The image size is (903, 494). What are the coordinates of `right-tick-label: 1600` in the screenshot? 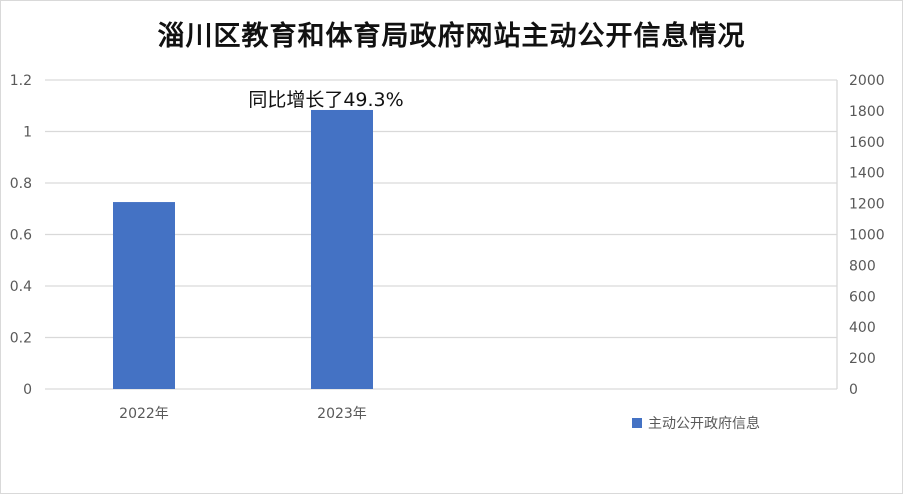 It's located at (867, 143).